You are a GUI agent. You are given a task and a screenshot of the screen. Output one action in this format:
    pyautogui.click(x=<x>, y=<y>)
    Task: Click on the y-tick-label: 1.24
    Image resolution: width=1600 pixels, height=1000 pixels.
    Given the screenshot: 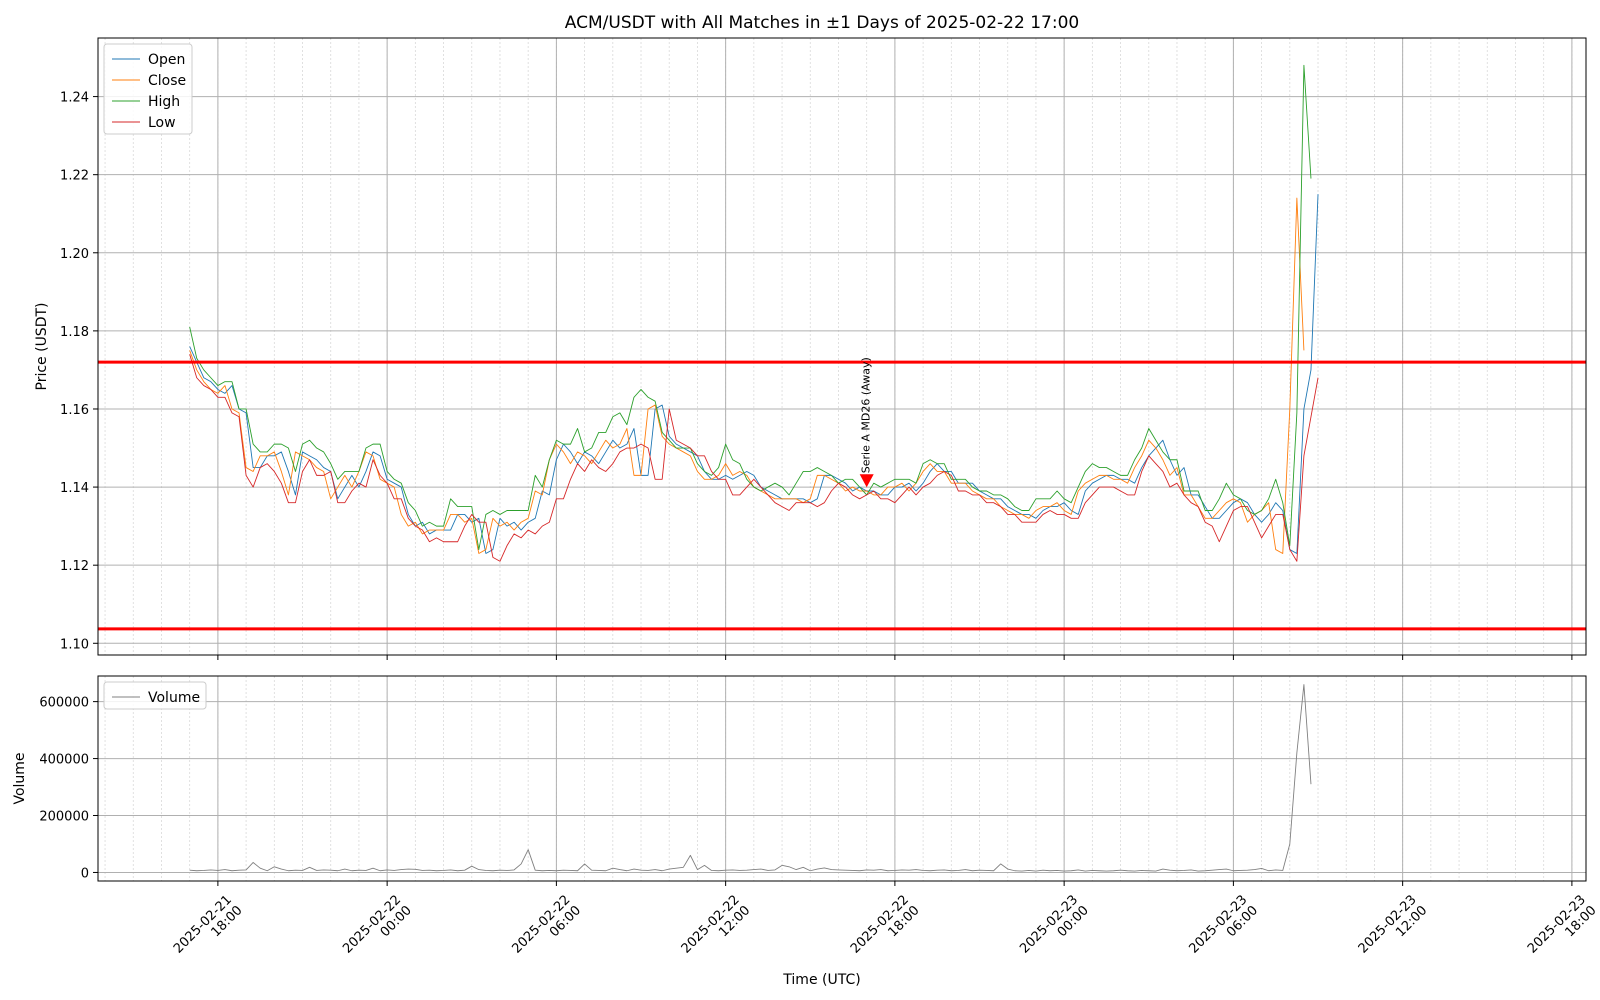 What is the action you would take?
    pyautogui.click(x=74, y=98)
    